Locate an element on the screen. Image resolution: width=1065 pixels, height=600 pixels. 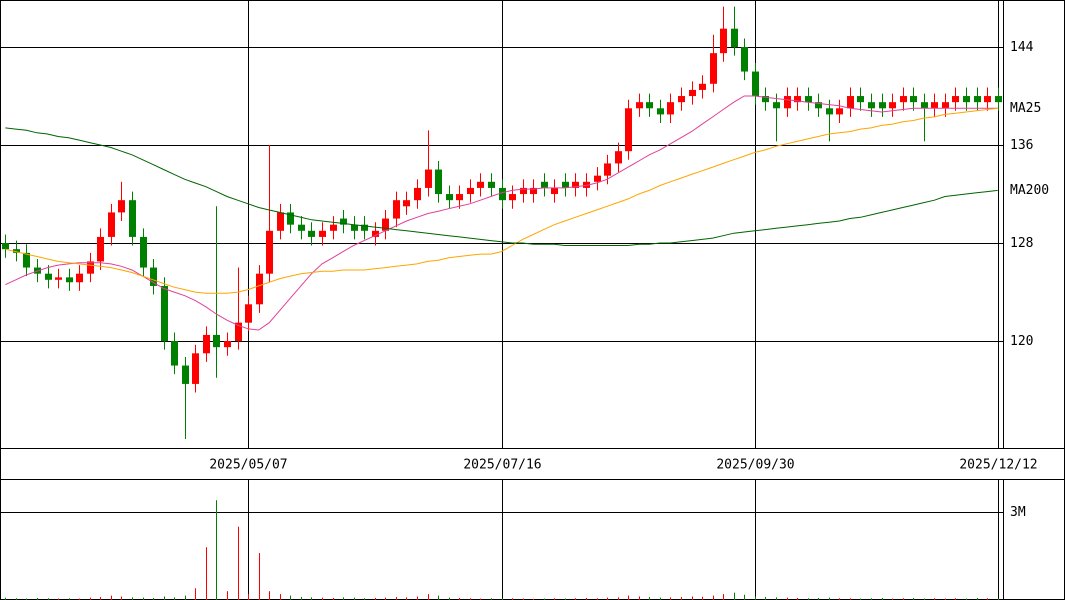
legend-label: MA25 is located at coordinates (1025, 108).